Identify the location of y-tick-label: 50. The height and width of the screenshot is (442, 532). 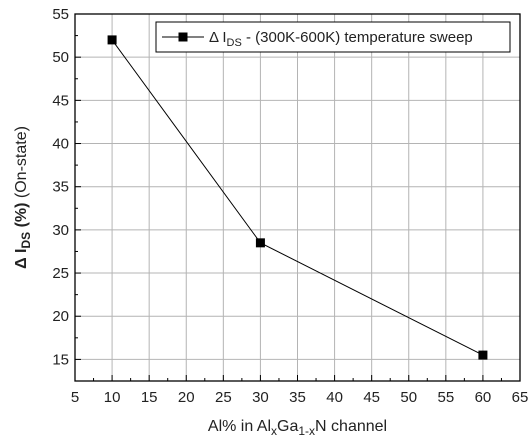
(60, 57).